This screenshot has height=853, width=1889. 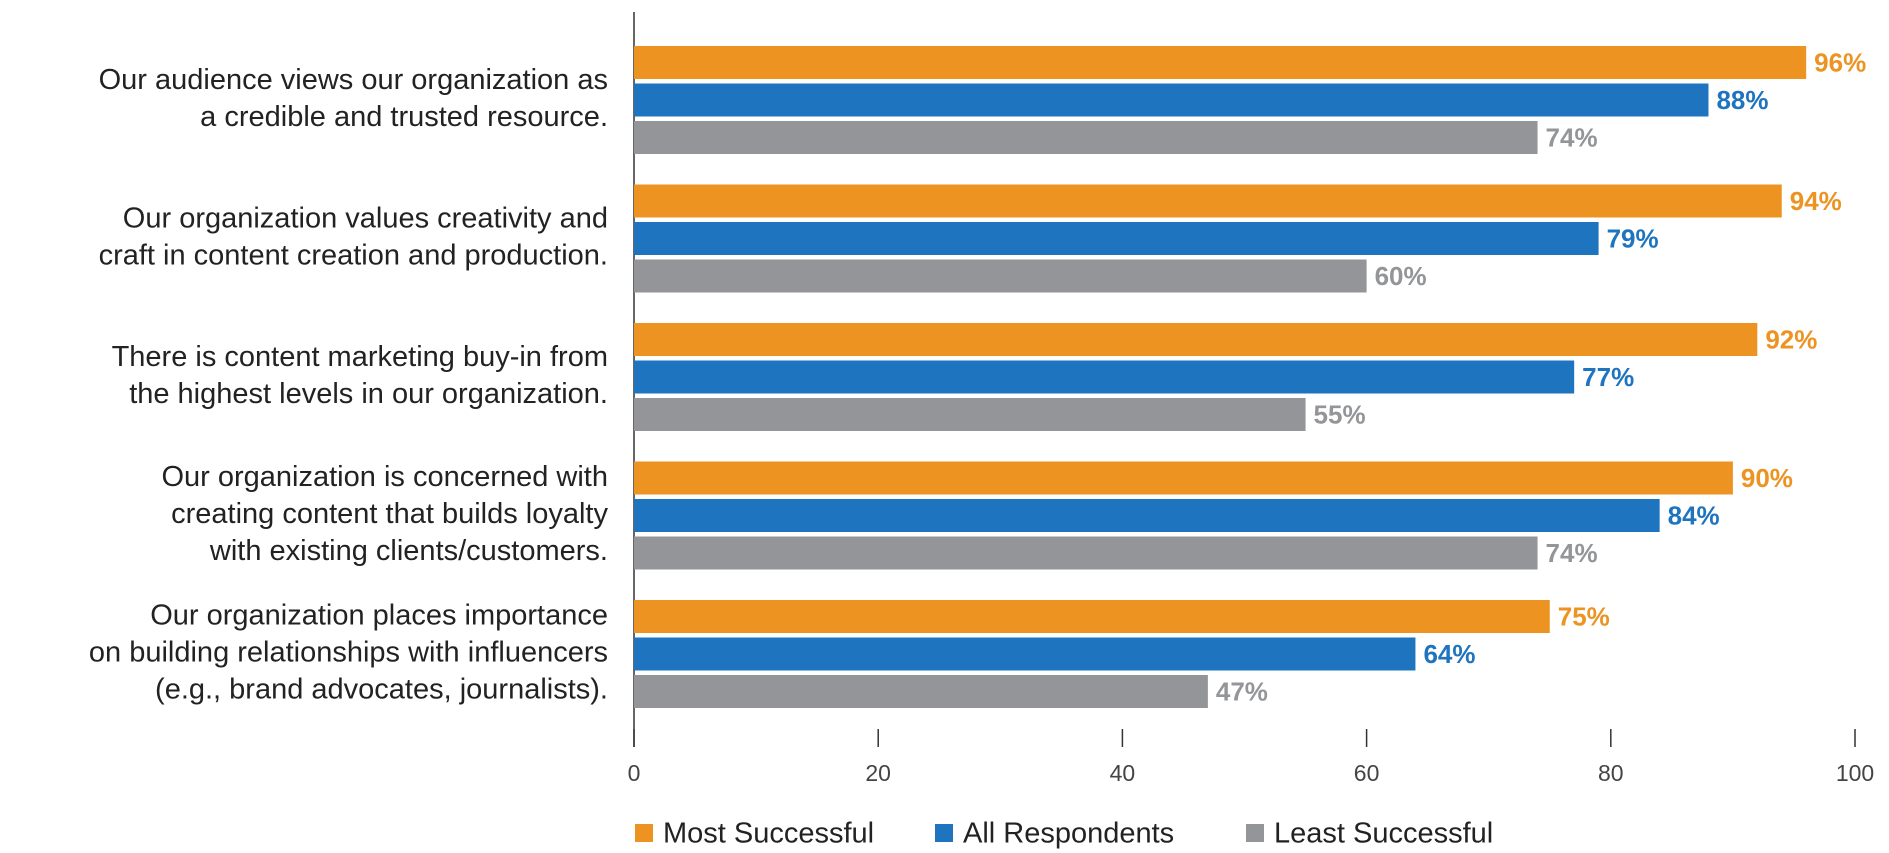 I want to click on value-label: 79%, so click(x=1633, y=238).